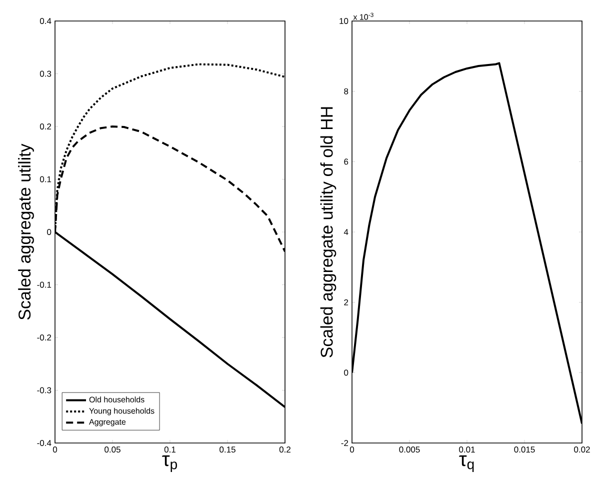  I want to click on legend-label: Old households, so click(116, 399).